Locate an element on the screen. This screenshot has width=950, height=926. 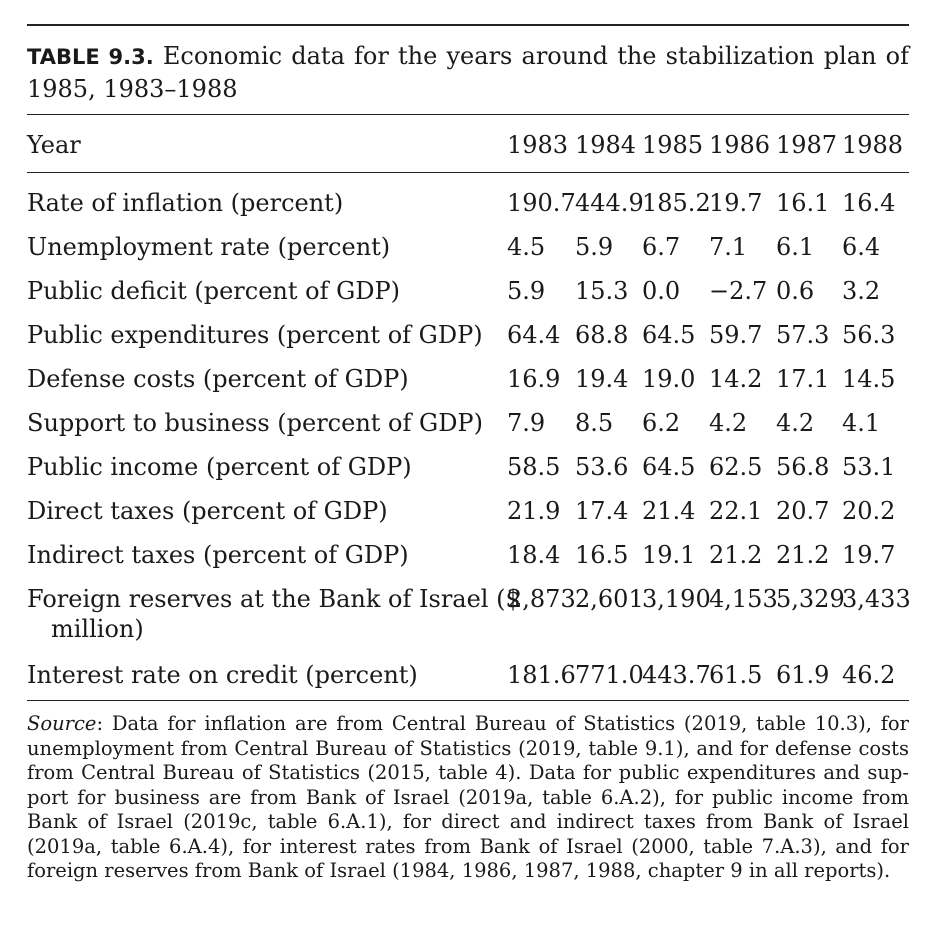
cell-1986: 19.7 is located at coordinates (736, 203).